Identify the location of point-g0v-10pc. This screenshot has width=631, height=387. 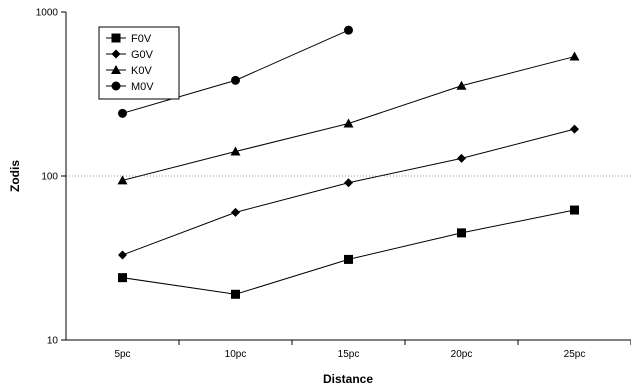
(235, 212).